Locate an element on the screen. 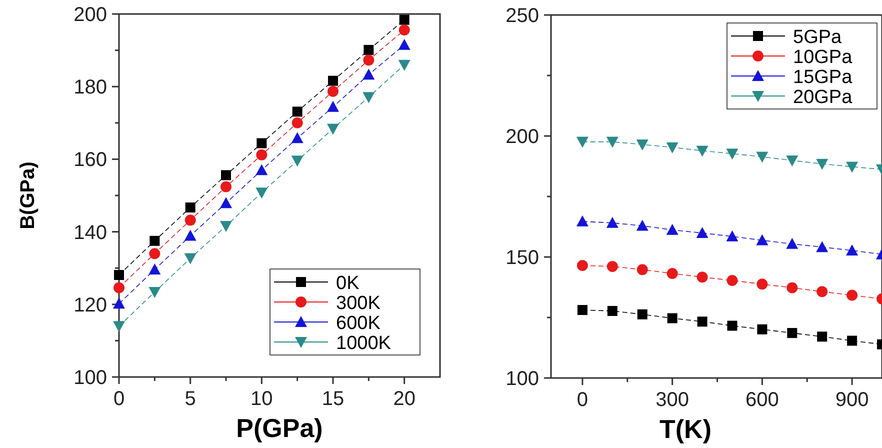 The height and width of the screenshot is (448, 882). x-tick-label: 300 is located at coordinates (673, 400).